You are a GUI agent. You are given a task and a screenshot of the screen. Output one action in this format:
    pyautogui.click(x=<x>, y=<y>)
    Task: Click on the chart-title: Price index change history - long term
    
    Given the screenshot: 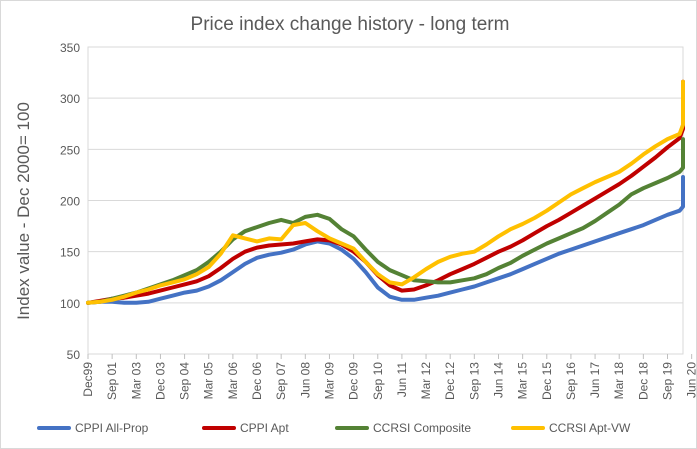 What is the action you would take?
    pyautogui.click(x=350, y=24)
    